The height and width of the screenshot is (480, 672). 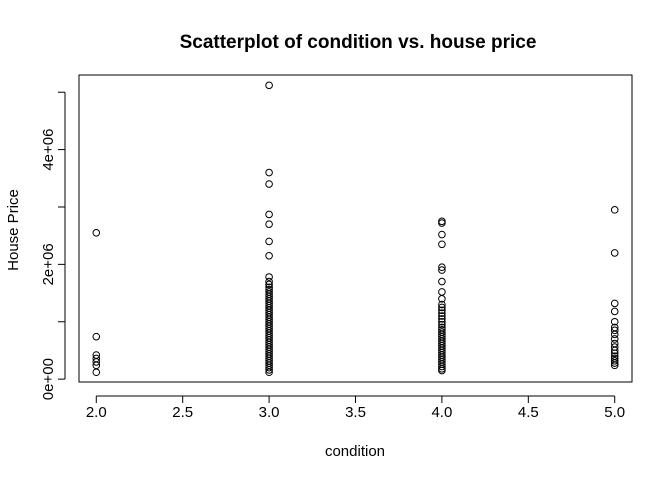 I want to click on y-tick-label: 4e+06, so click(x=48, y=150).